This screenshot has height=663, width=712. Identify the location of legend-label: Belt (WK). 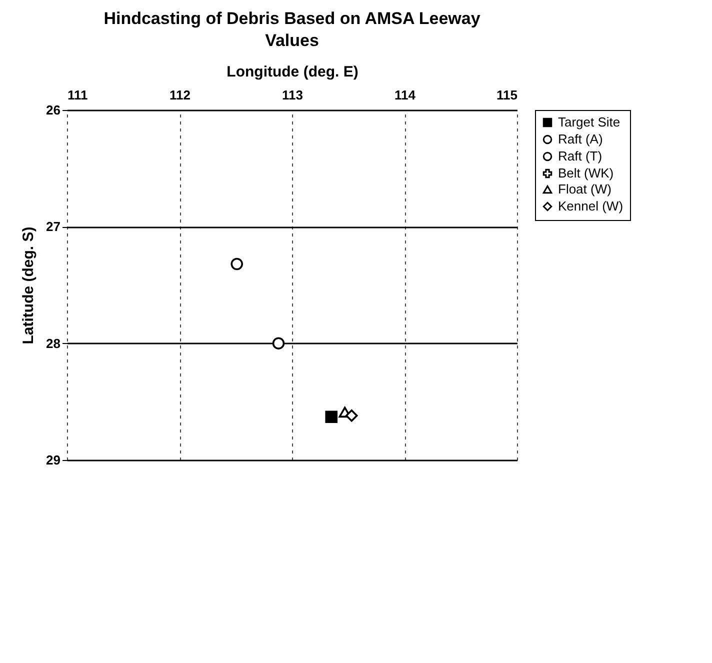
(586, 173).